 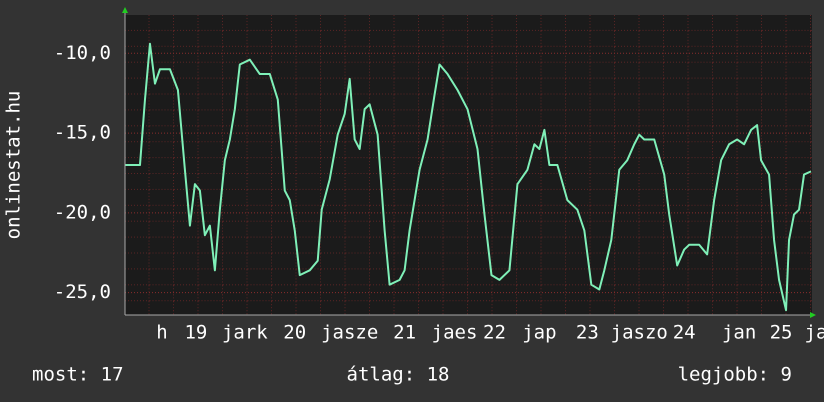 What do you see at coordinates (82, 212) in the screenshot?
I see `y-tick-label: -20,0` at bounding box center [82, 212].